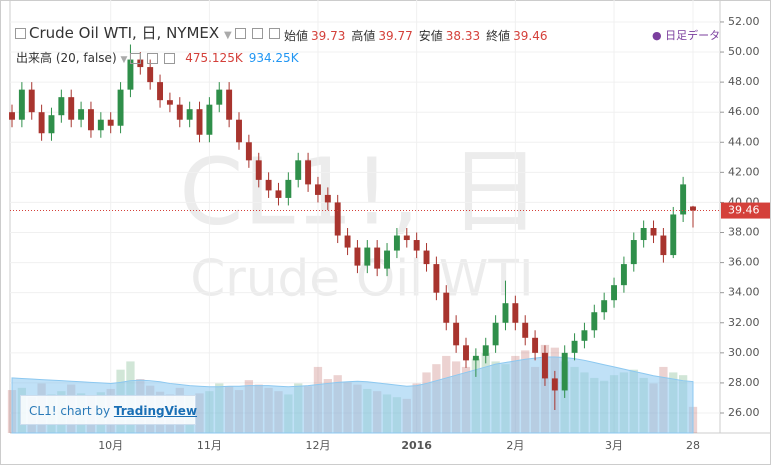 The width and height of the screenshot is (771, 465). What do you see at coordinates (359, 191) in the screenshot?
I see `watermark-symbol: CL1!, 日` at bounding box center [359, 191].